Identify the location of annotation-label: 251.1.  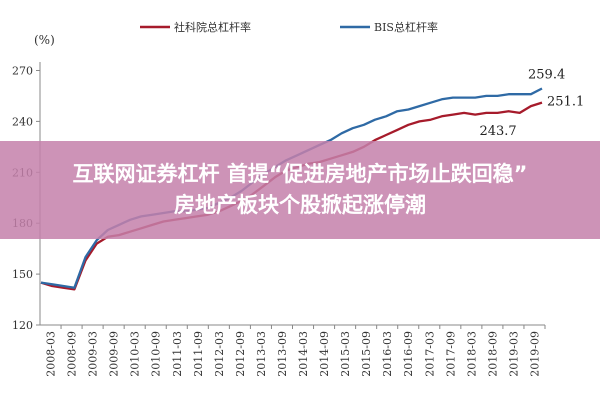
(565, 102).